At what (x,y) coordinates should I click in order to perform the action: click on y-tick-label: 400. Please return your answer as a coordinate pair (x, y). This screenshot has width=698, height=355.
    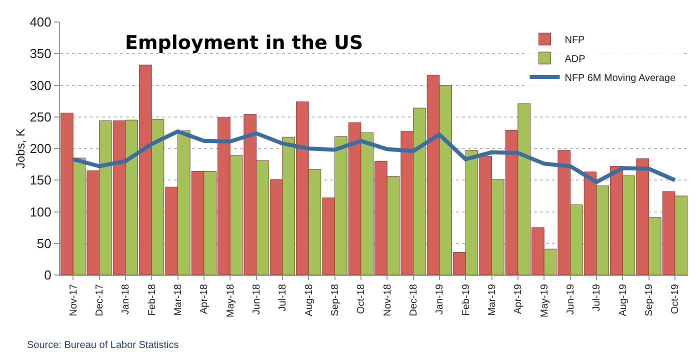
    Looking at the image, I should click on (41, 22).